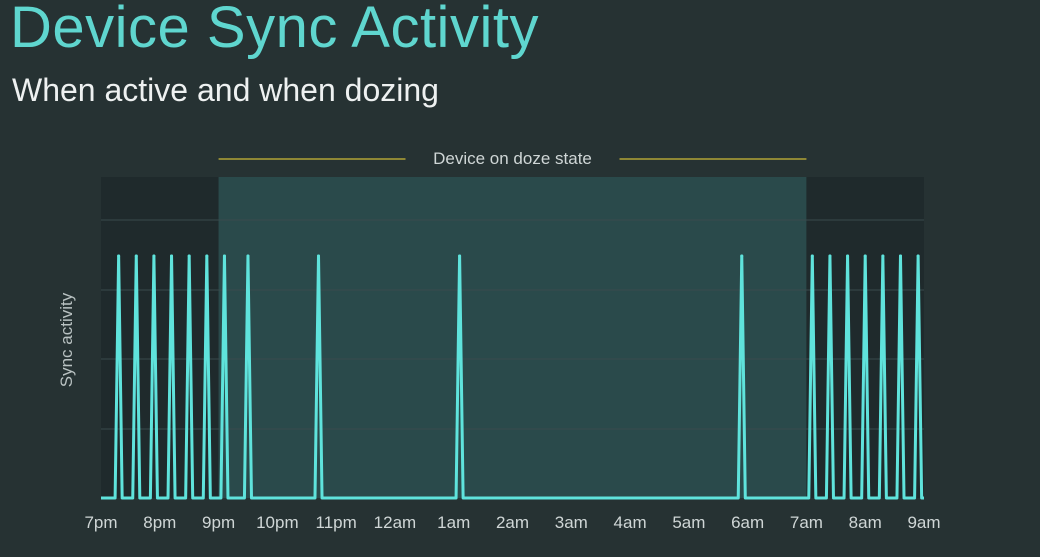  What do you see at coordinates (277, 522) in the screenshot?
I see `x-tick-10pm: 10pm` at bounding box center [277, 522].